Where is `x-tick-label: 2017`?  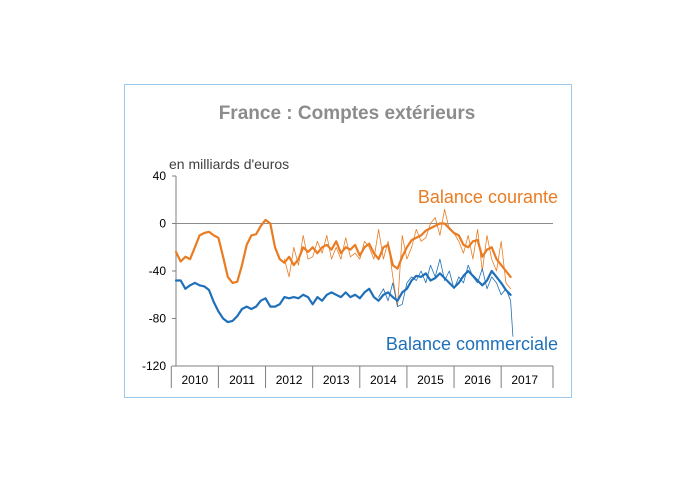
x-tick-label: 2017 is located at coordinates (524, 380).